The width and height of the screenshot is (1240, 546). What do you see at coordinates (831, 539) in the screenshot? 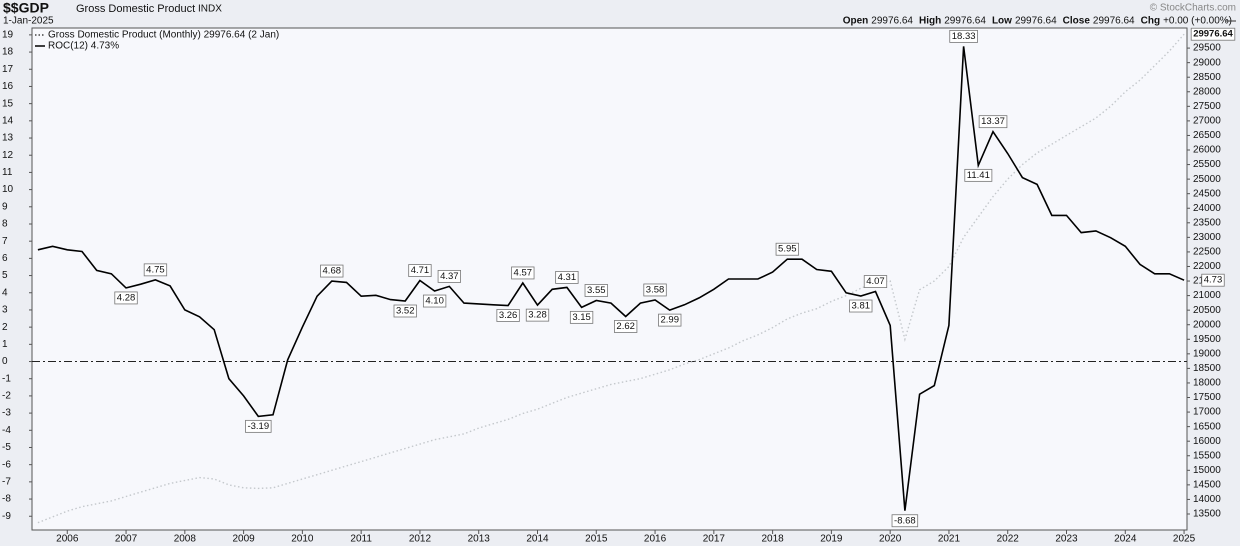
I see `x-tick-label: 2019` at bounding box center [831, 539].